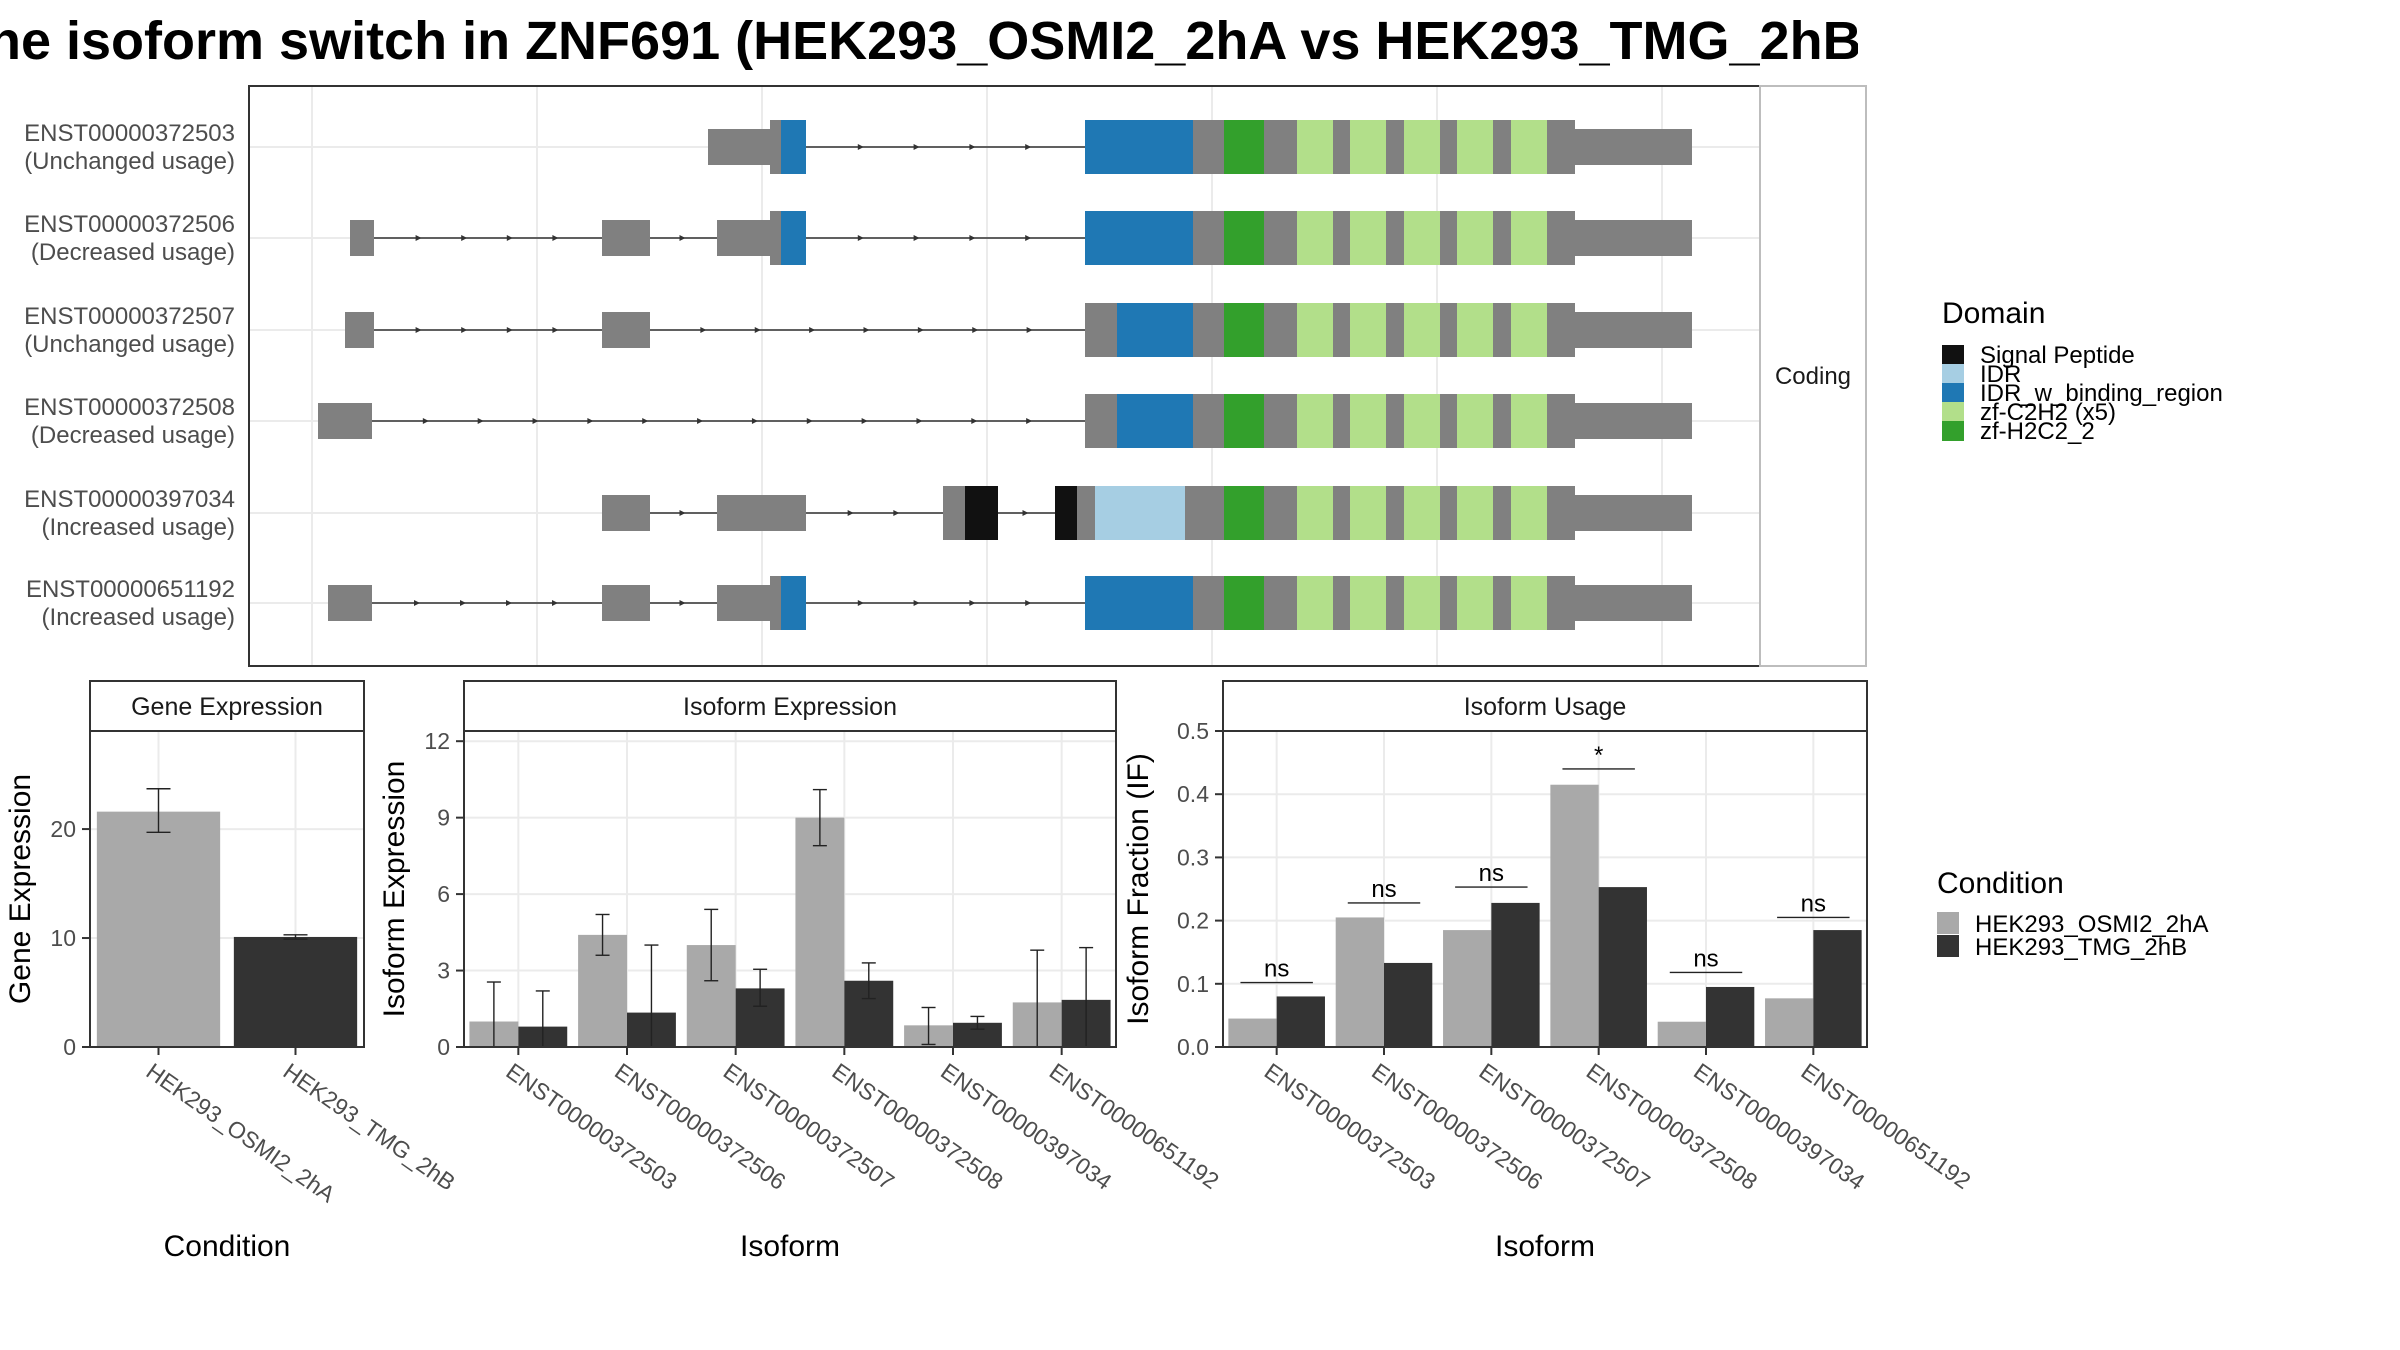 This screenshot has width=2400, height=1350. What do you see at coordinates (394, 889) in the screenshot?
I see `y-axis-title: Isoform Expression` at bounding box center [394, 889].